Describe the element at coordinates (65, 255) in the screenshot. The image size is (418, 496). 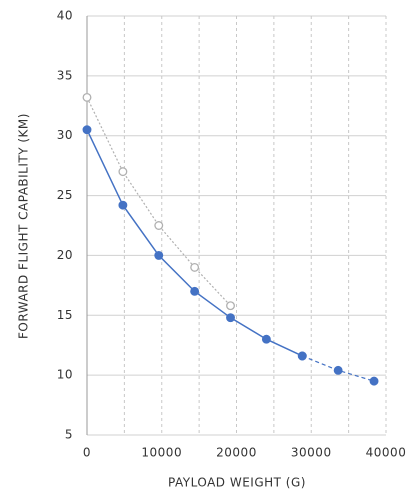
I see `y-tick-label: 20` at that location.